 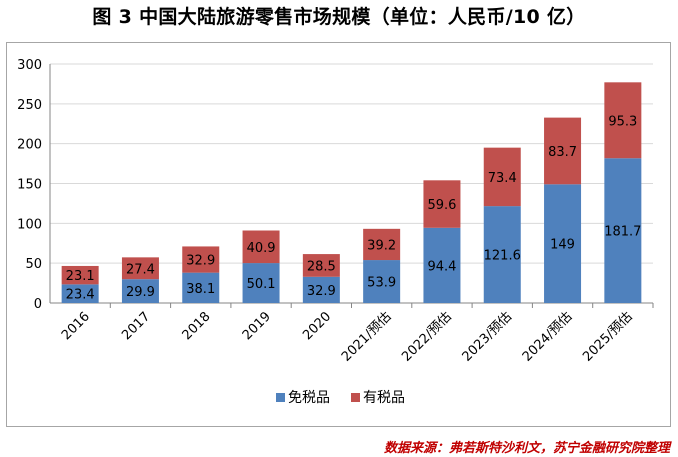 What do you see at coordinates (317, 326) in the screenshot?
I see `x-tick-label: 2020` at bounding box center [317, 326].